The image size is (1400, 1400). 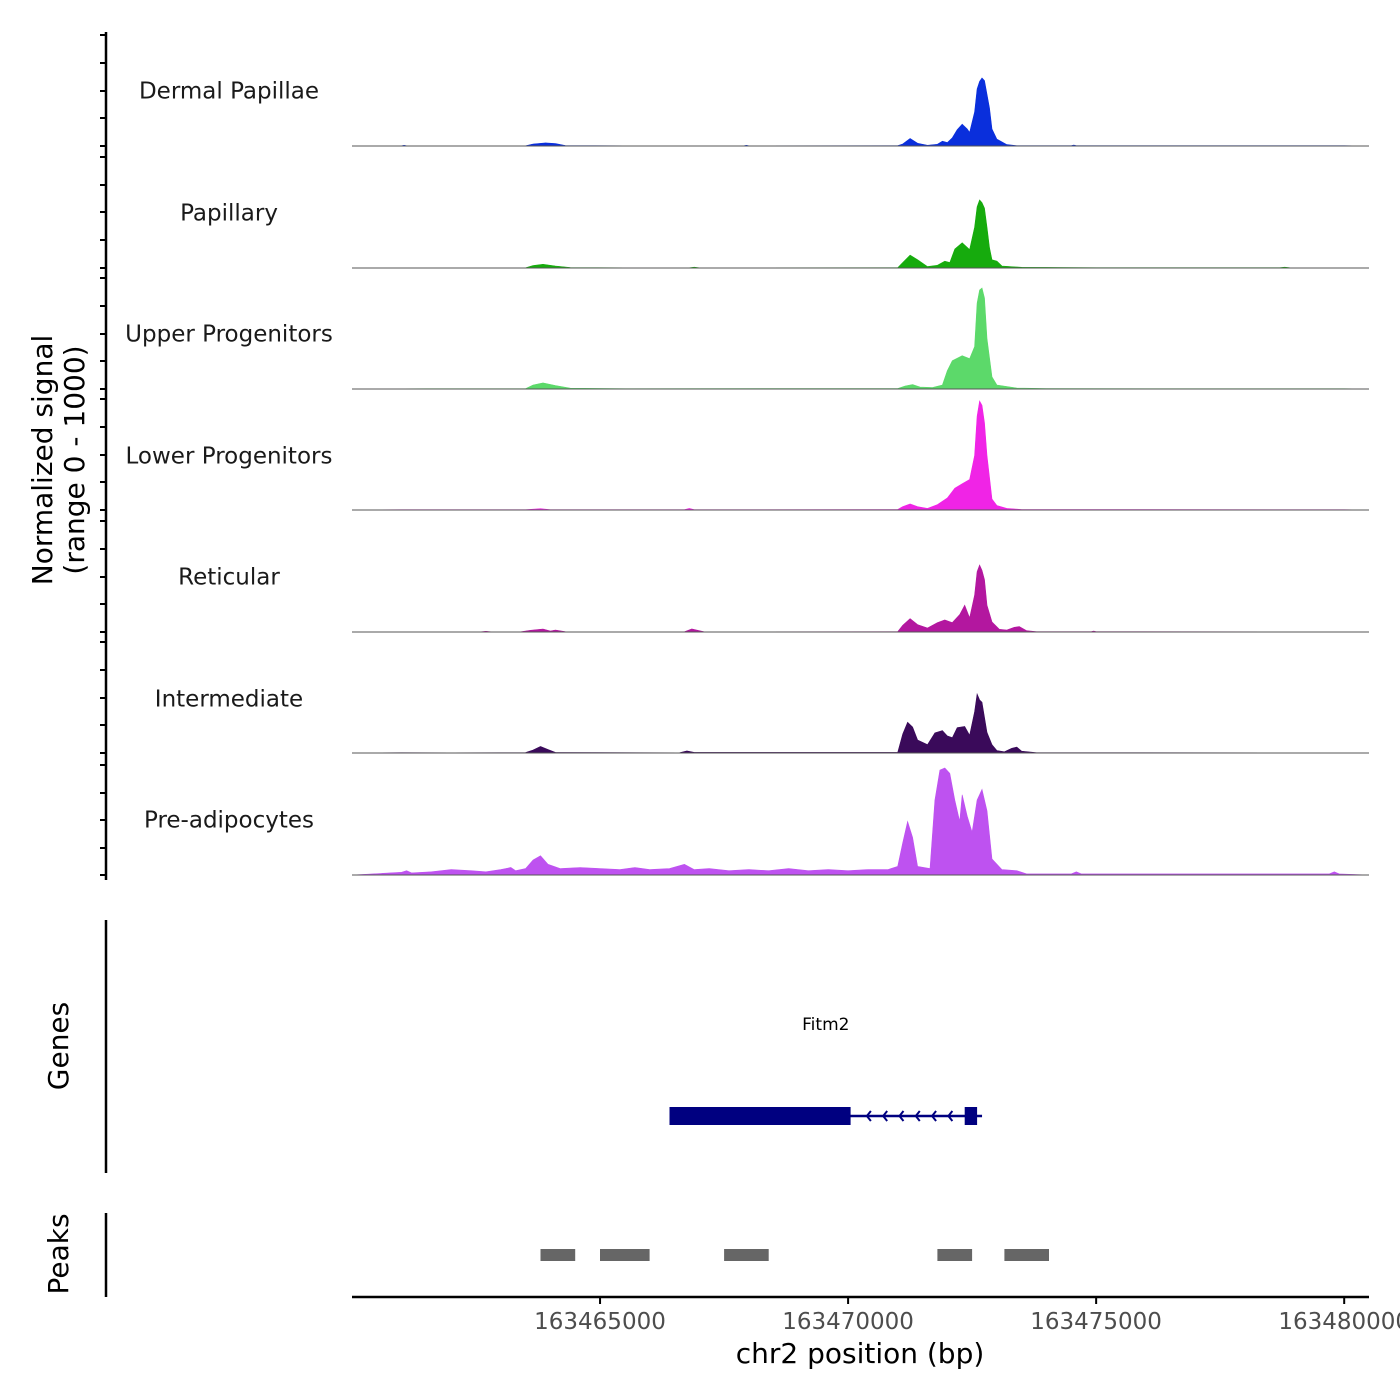 What do you see at coordinates (860, 1353) in the screenshot?
I see `x-axis-title: chr2 position (bp)` at bounding box center [860, 1353].